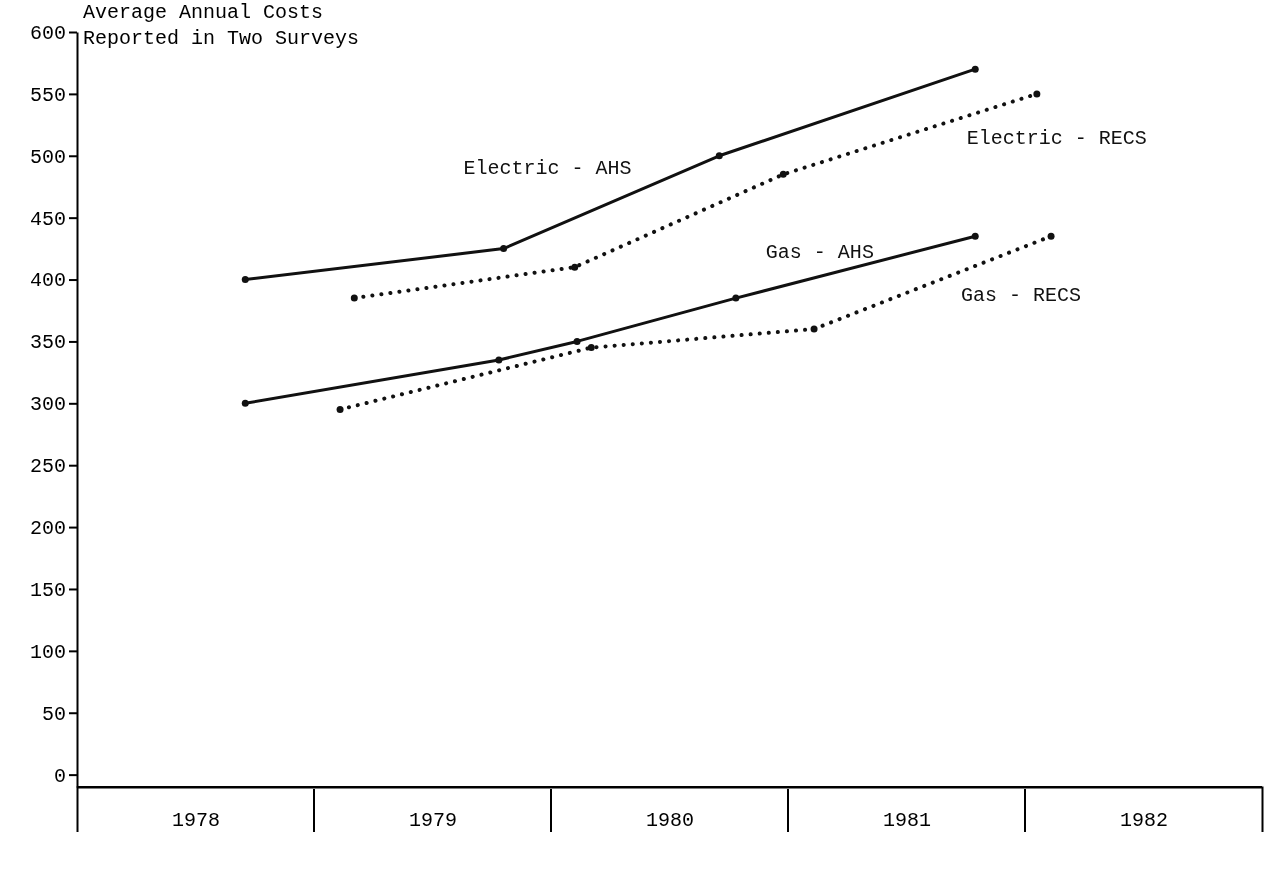 This screenshot has width=1281, height=874. What do you see at coordinates (819, 253) in the screenshot?
I see `series-label: Gas - AHS` at bounding box center [819, 253].